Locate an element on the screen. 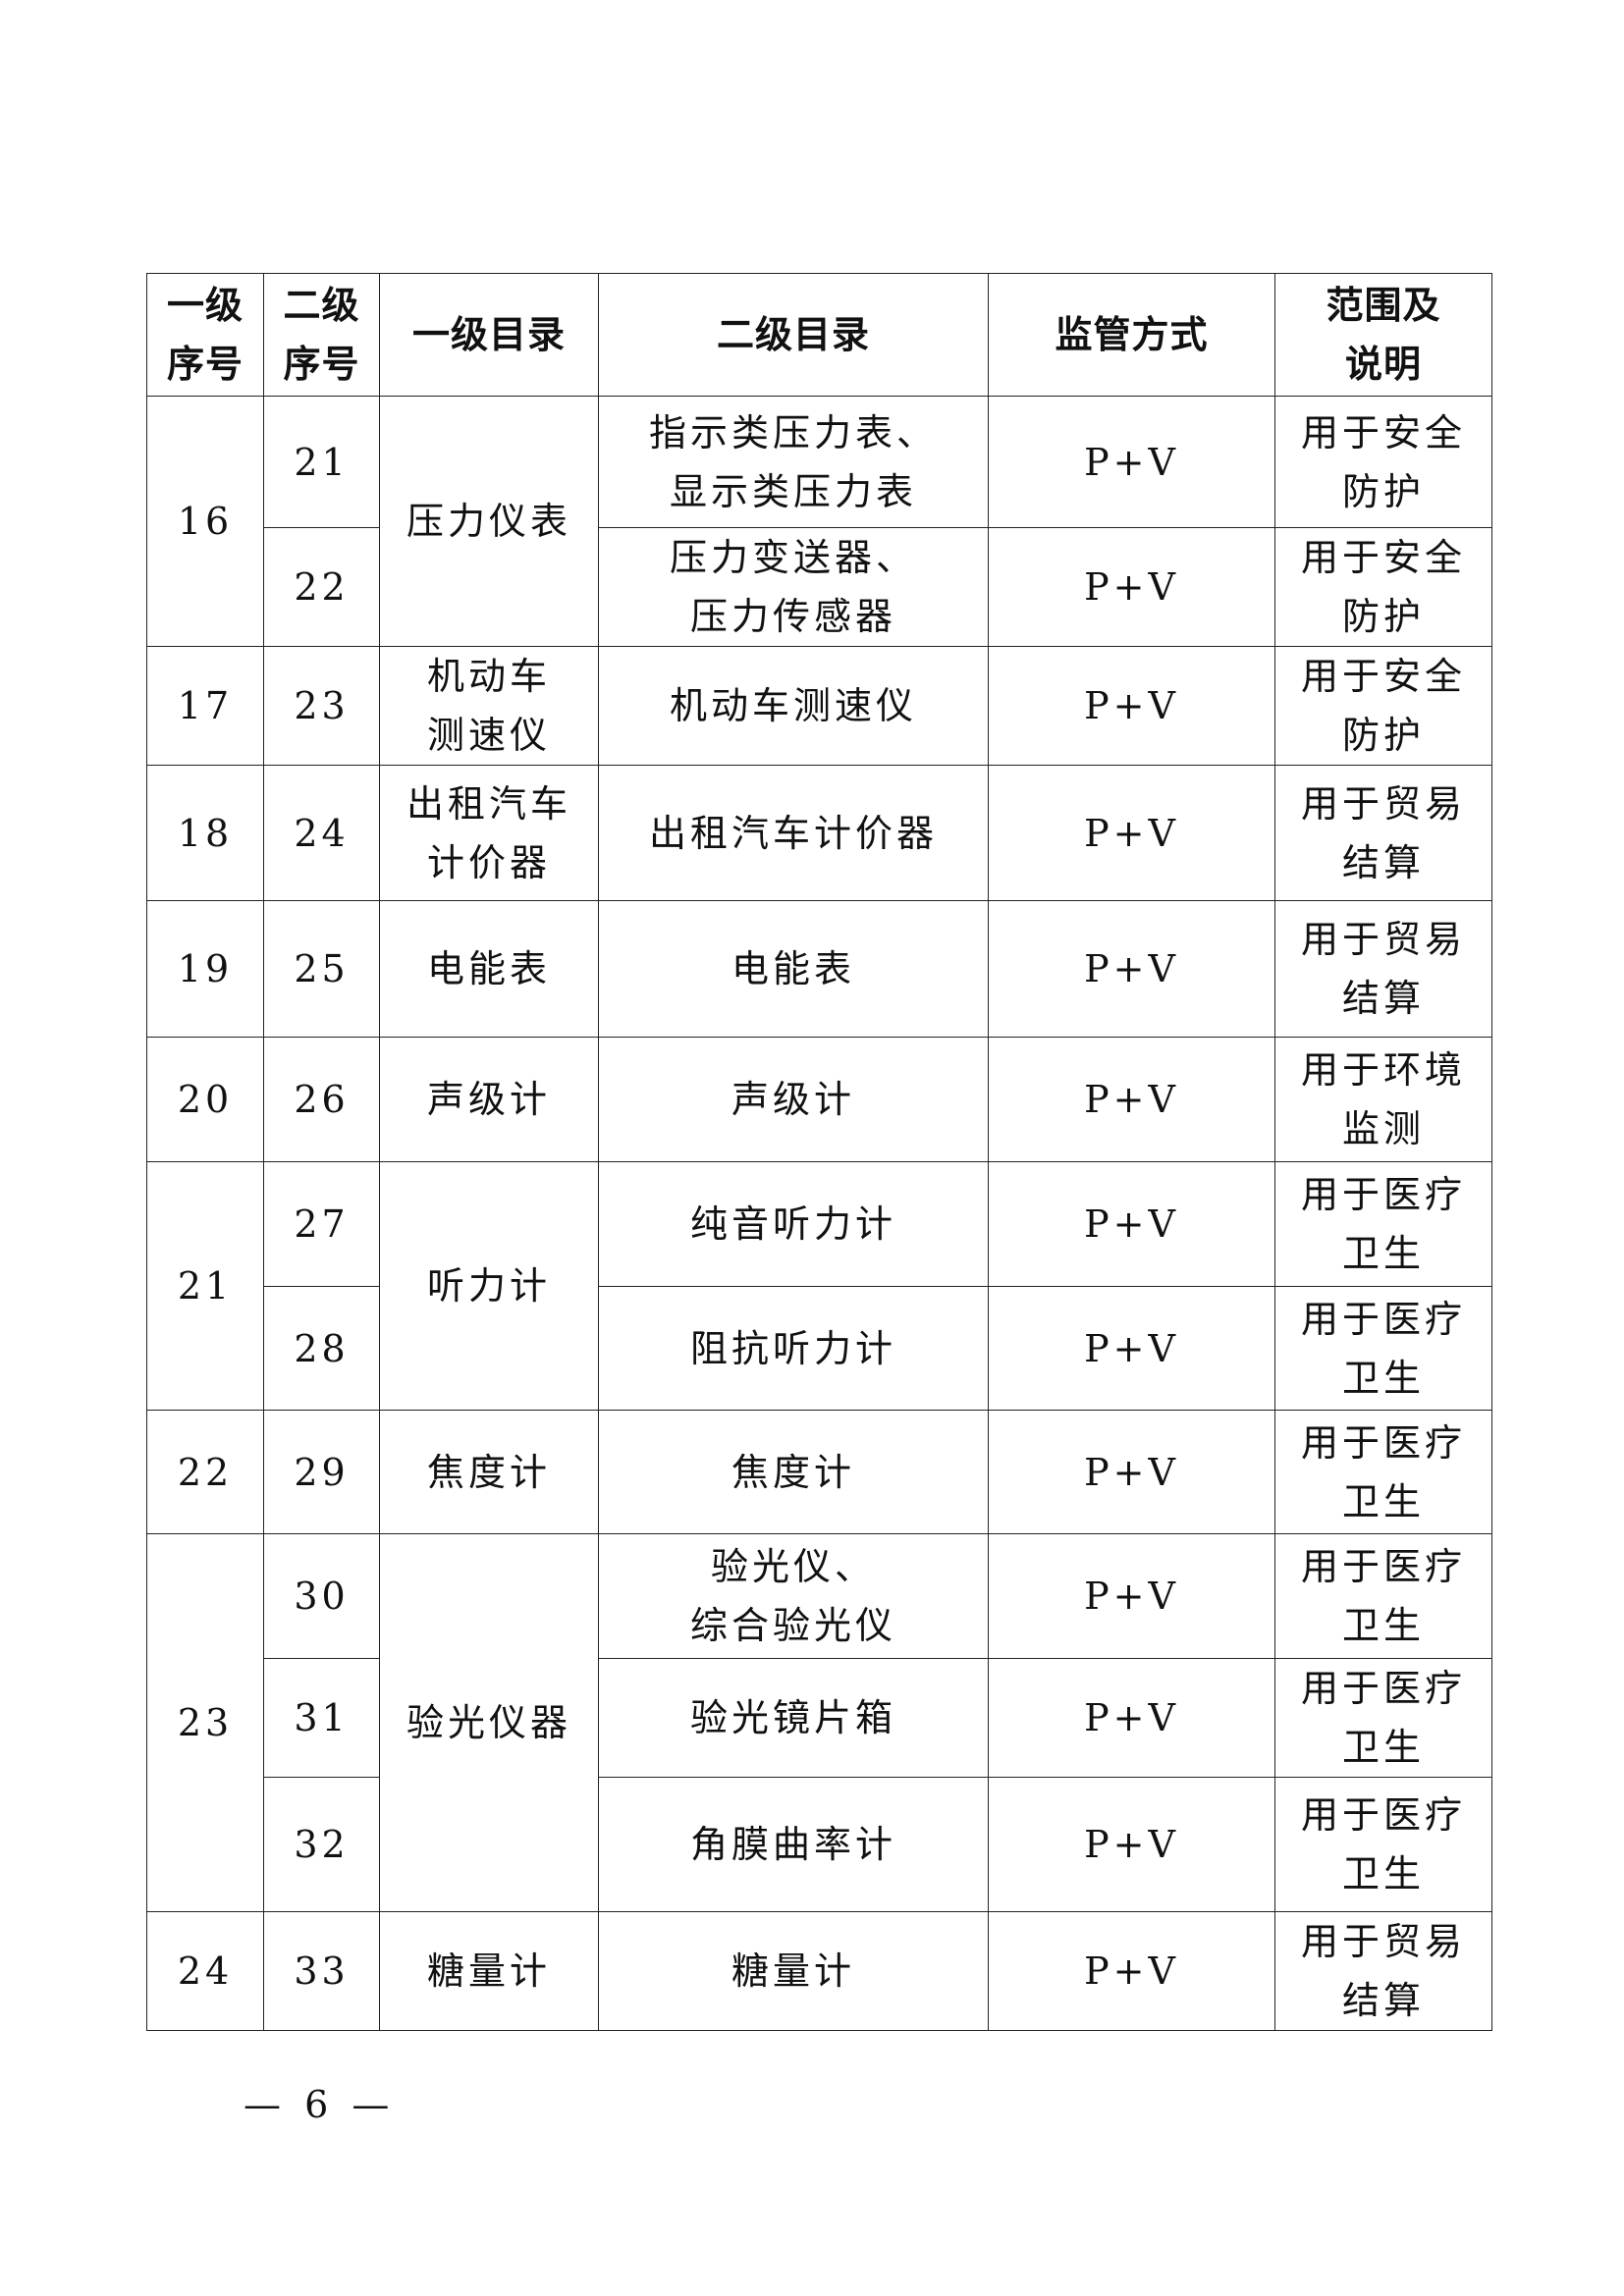 This screenshot has width=1624, height=2296. header-supervision-method: 监管方式 is located at coordinates (1131, 335).